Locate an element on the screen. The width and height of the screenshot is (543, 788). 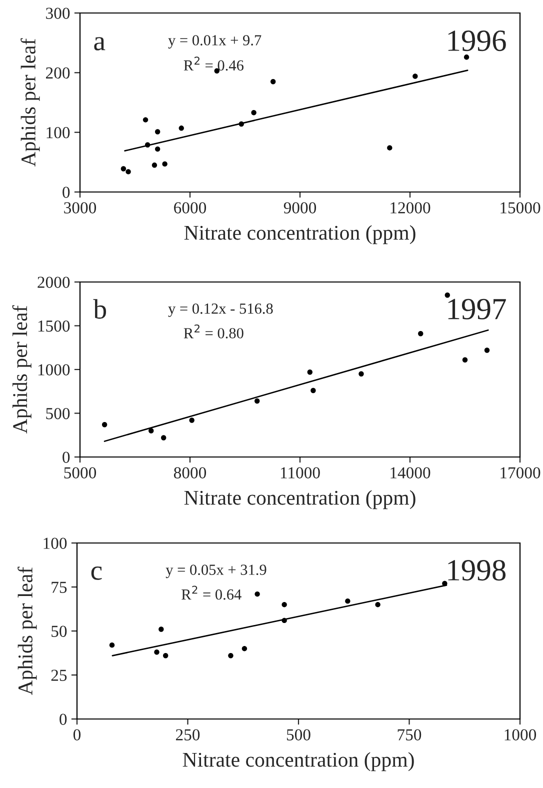
annotation: c is located at coordinates (96, 573).